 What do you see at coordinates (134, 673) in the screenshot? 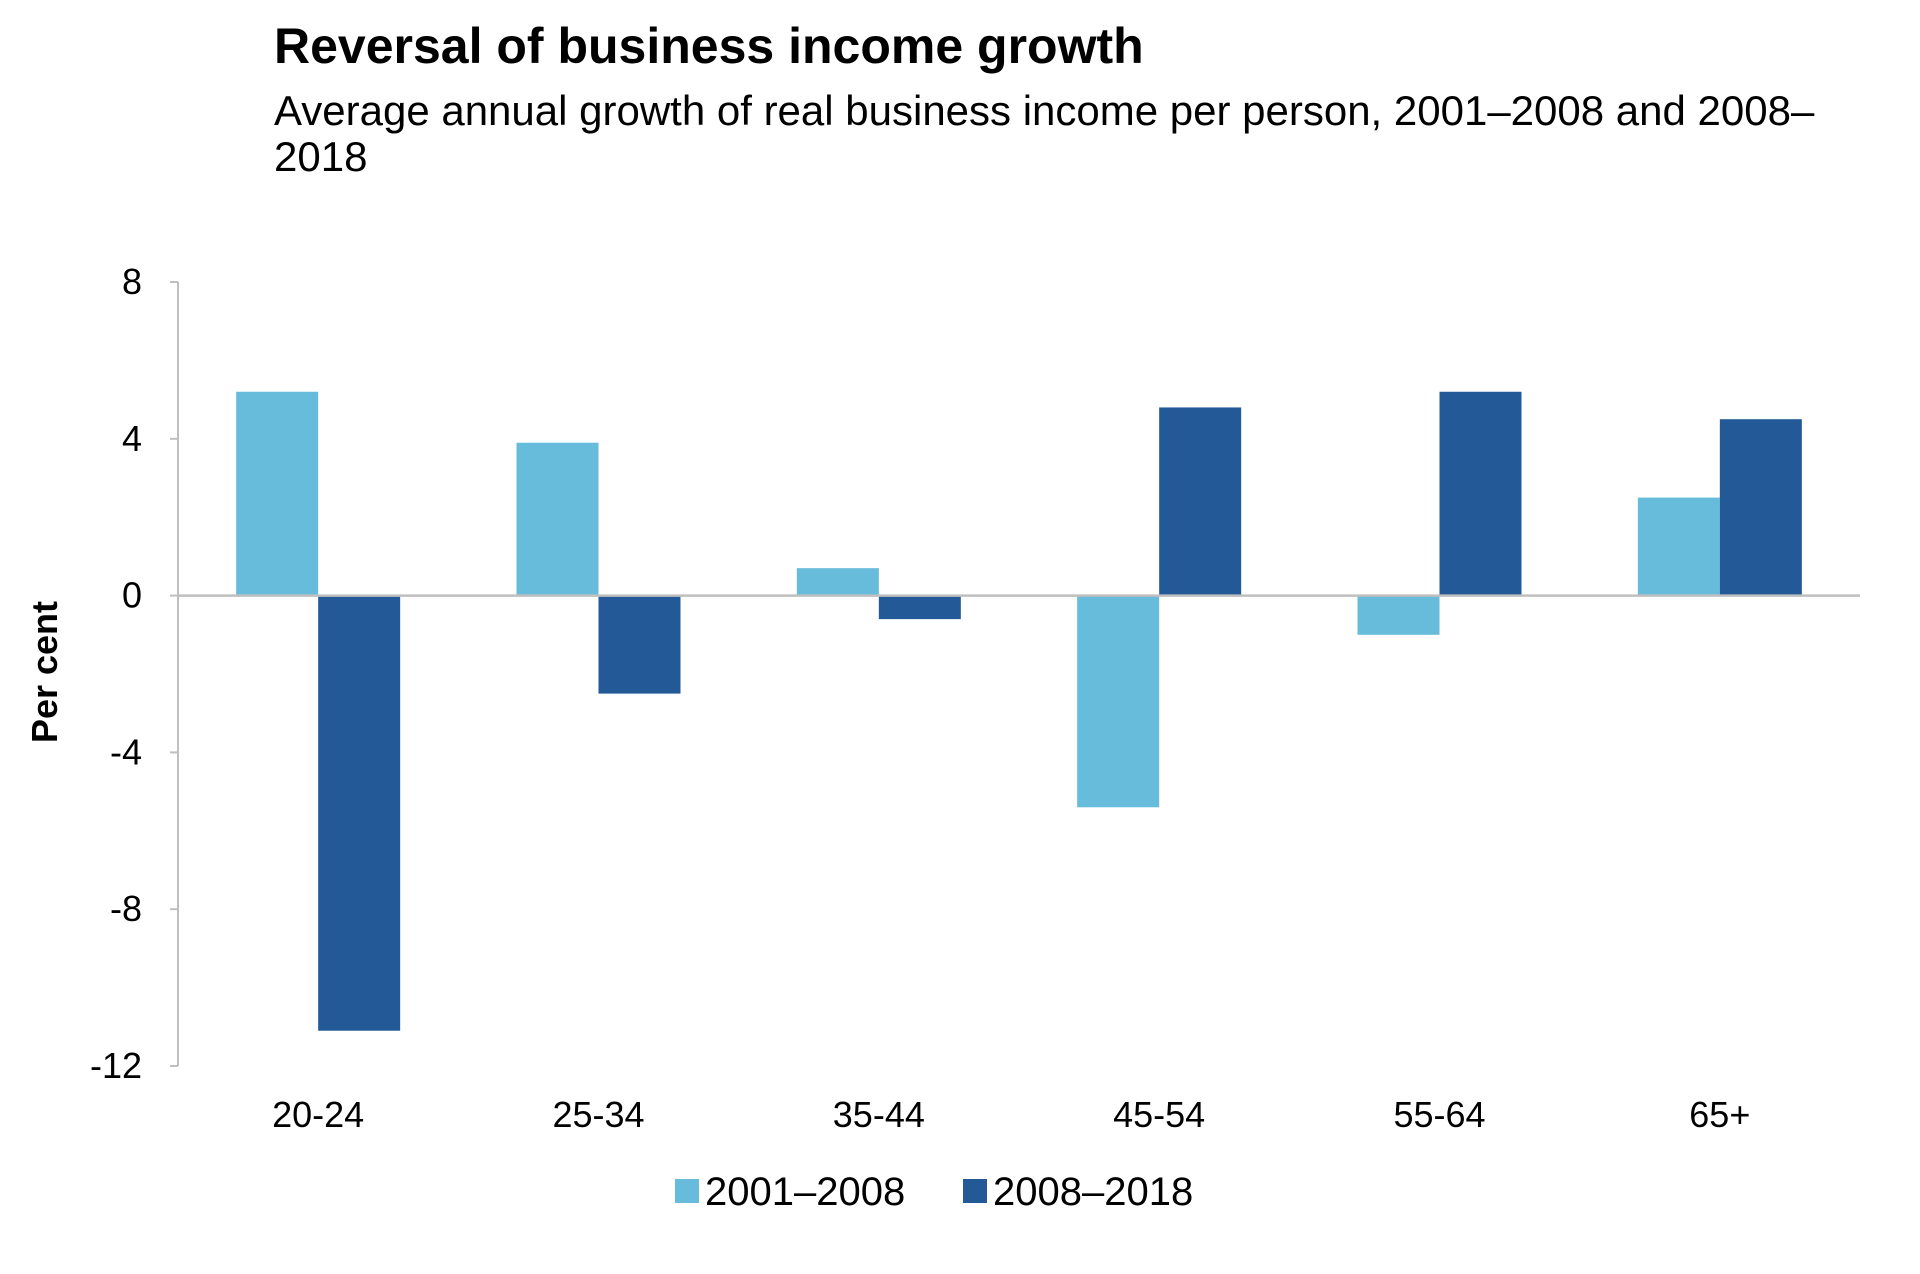
I see `y-axis-ticks: 8 4 0 -4 -8 -12` at bounding box center [134, 673].